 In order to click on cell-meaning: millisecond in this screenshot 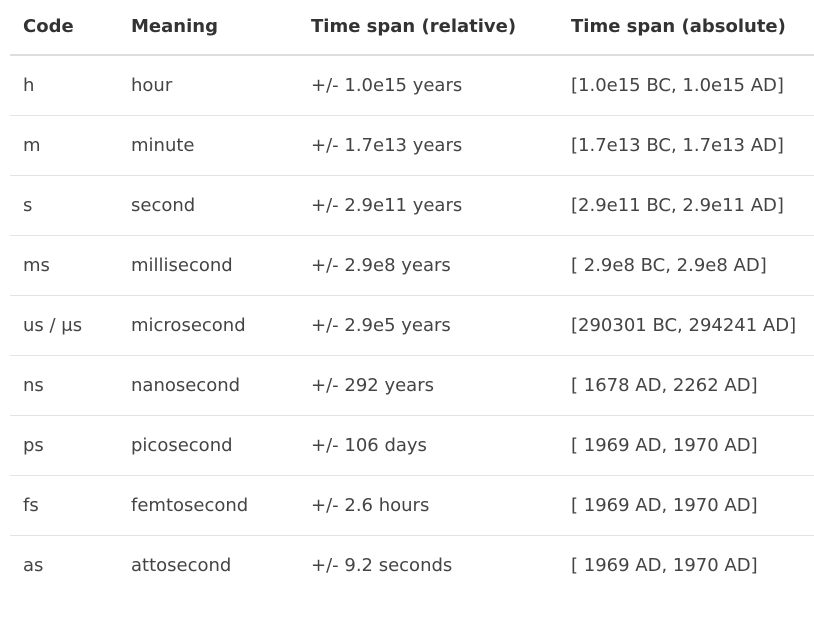, I will do `click(182, 265)`.